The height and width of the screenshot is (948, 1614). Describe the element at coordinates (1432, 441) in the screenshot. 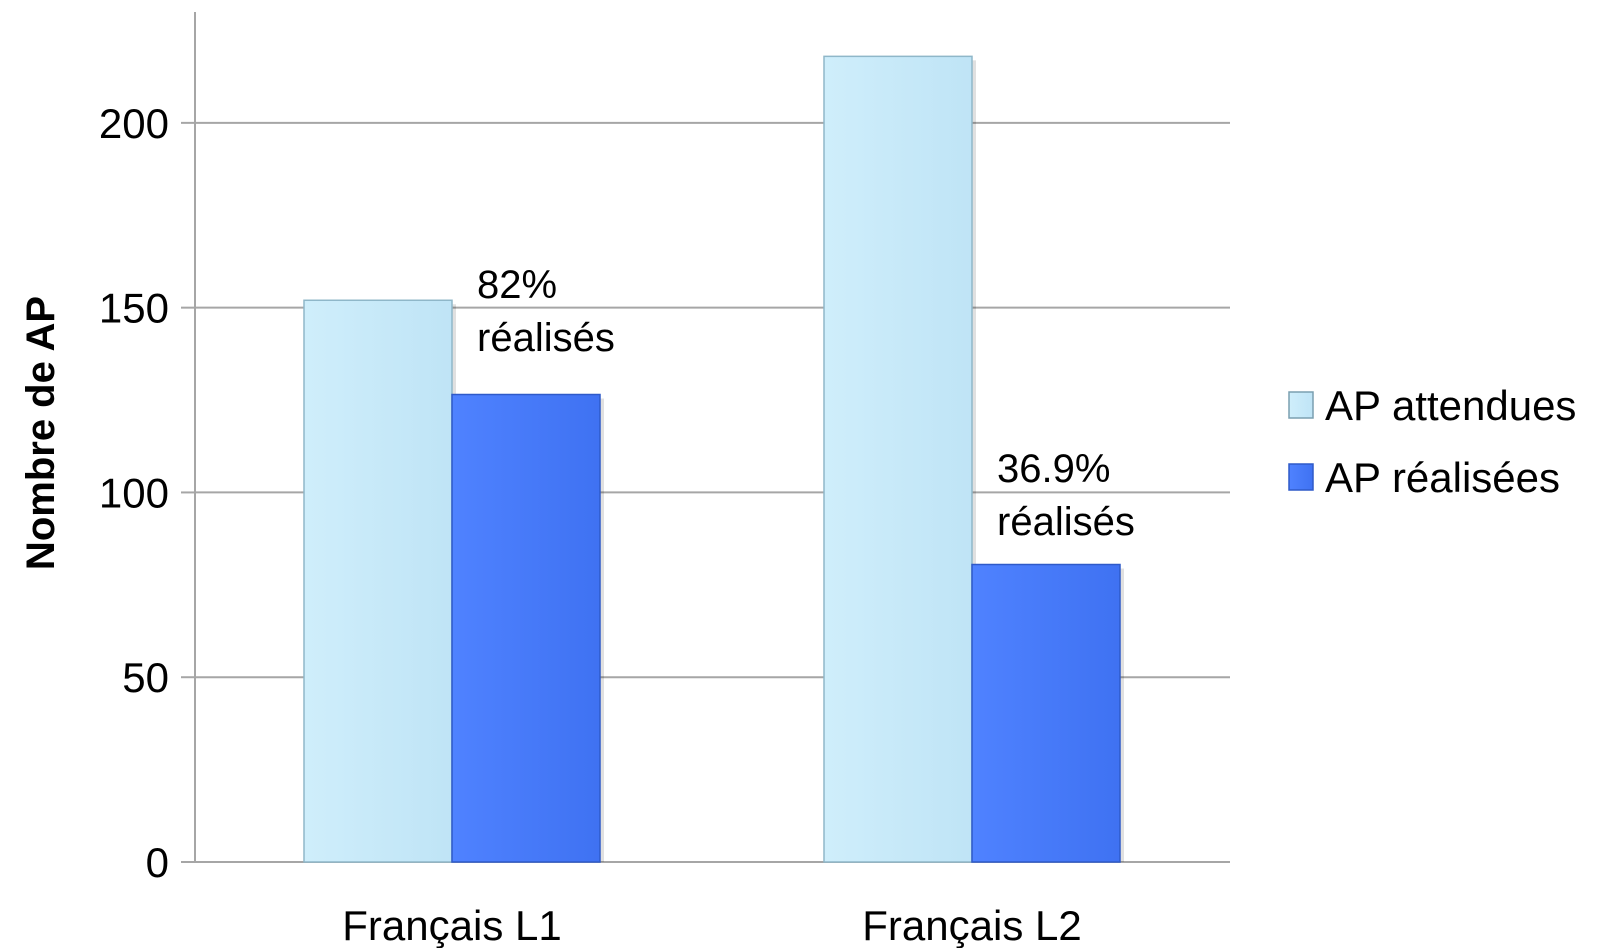

I see `legend: AP attendues AP réalisées` at that location.